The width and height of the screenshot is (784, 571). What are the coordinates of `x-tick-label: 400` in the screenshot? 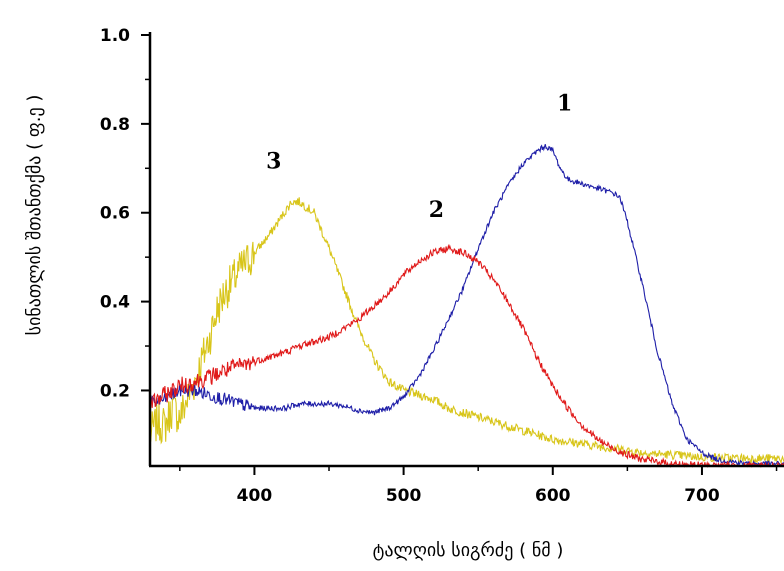 It's located at (255, 496).